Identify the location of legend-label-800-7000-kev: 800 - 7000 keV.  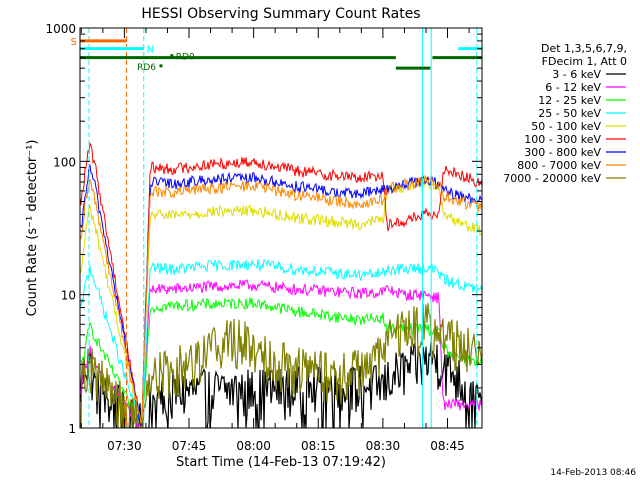
(559, 165).